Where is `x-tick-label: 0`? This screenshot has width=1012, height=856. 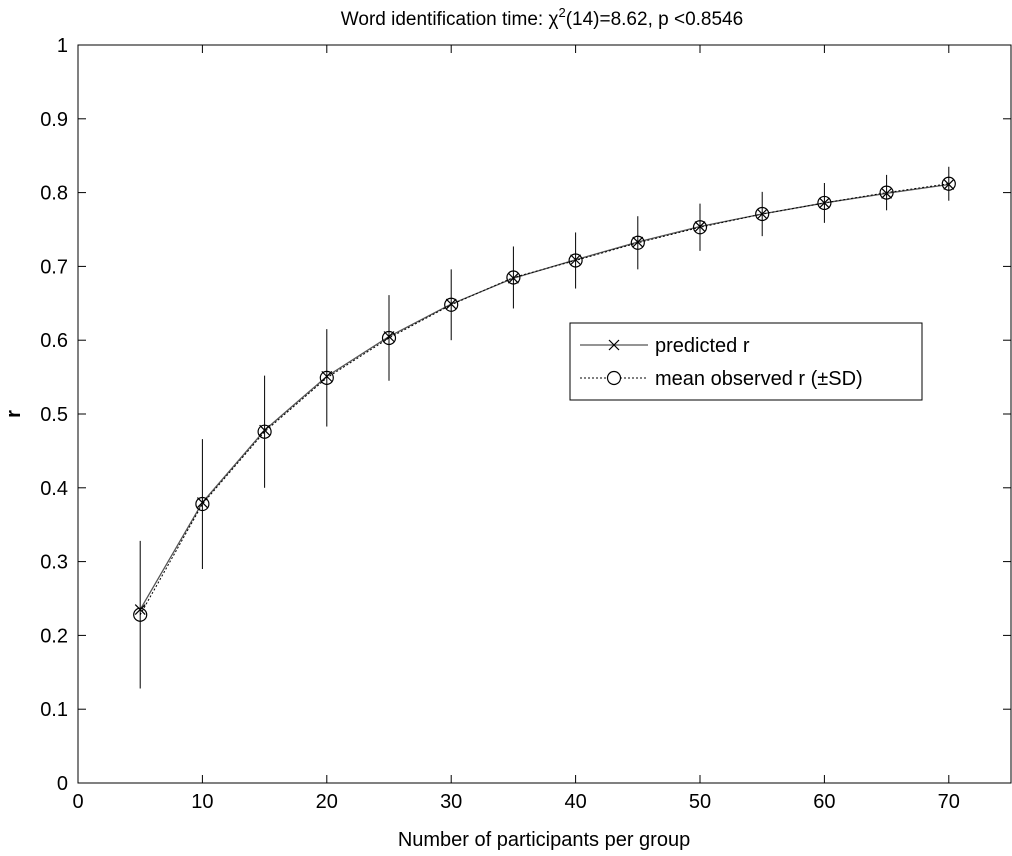 x-tick-label: 0 is located at coordinates (77, 802).